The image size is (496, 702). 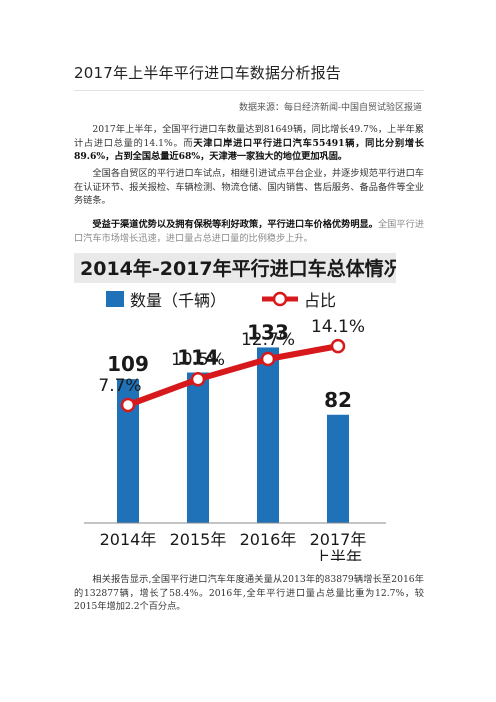 I want to click on paragraph-3-bold: 受益于渠道优势以及拥有保税等利好政策，平行进口车价格优势明显。, so click(x=235, y=224).